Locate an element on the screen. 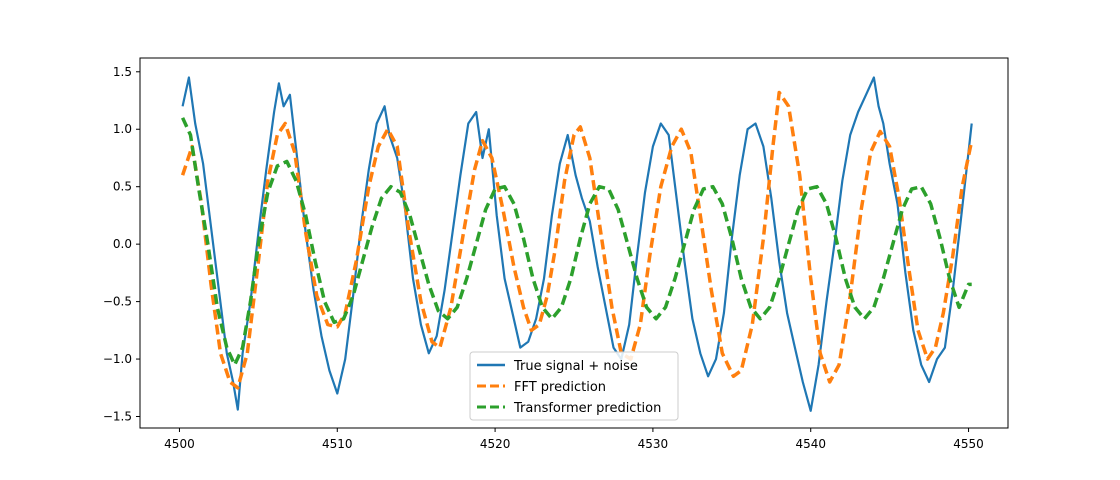 The height and width of the screenshot is (480, 1120). legend-label-transformer: Transformer prediction is located at coordinates (587, 408).